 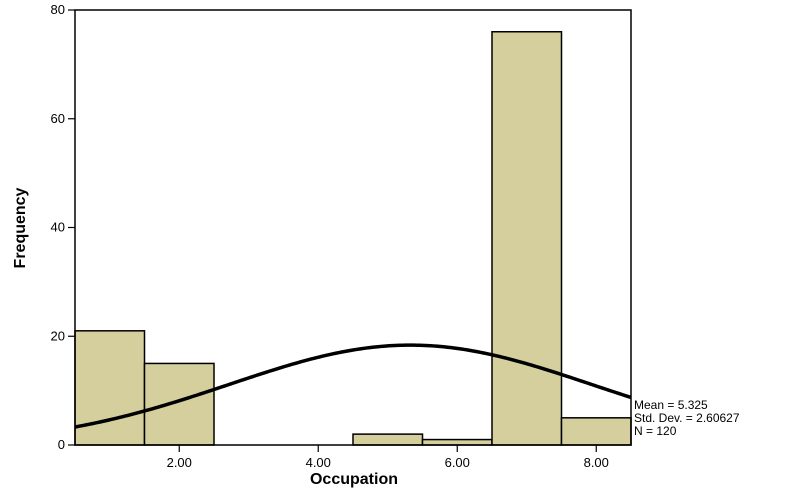 What do you see at coordinates (61, 444) in the screenshot?
I see `y-tick-label: 0` at bounding box center [61, 444].